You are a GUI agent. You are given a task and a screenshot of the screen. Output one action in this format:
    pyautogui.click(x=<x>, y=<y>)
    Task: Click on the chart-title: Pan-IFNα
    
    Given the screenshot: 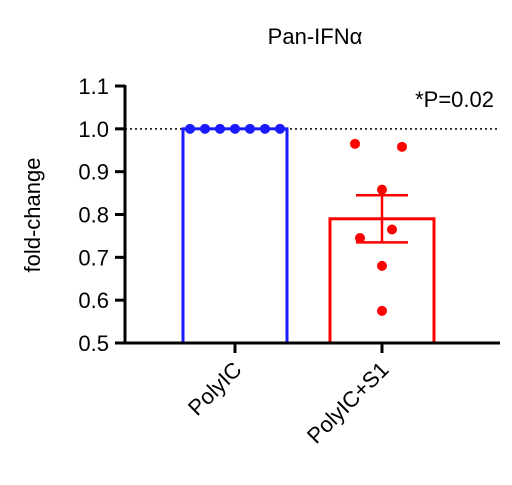 What is the action you would take?
    pyautogui.click(x=315, y=36)
    